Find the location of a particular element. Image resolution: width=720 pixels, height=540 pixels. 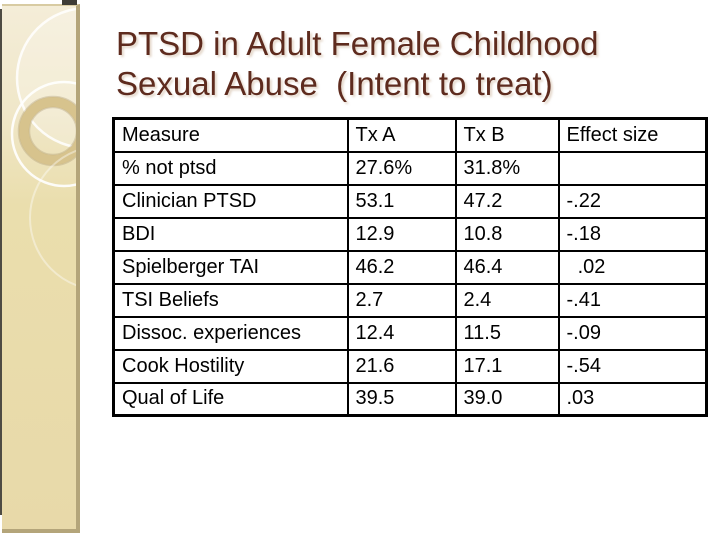

cell-tx-a: 46.2 is located at coordinates (401, 267).